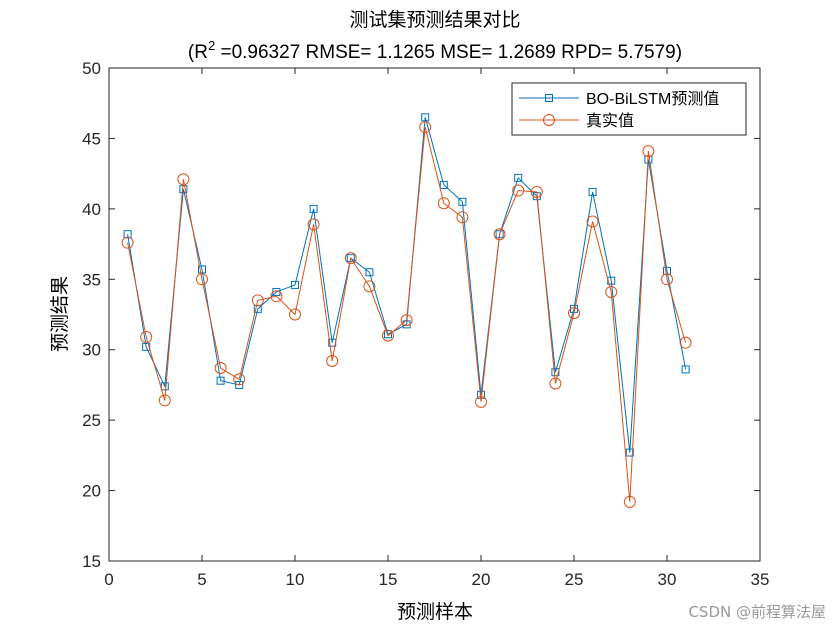  I want to click on y-tick-label: 20, so click(91, 491).